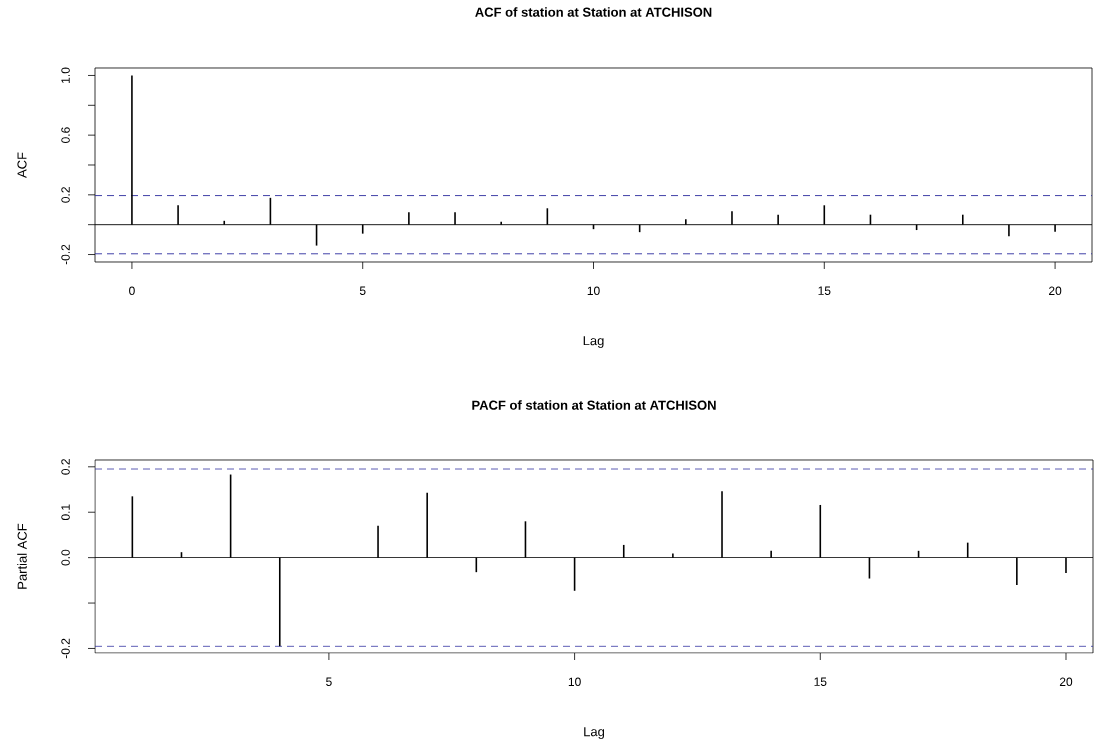 The height and width of the screenshot is (747, 1094). I want to click on y-tick-label: 0.0, so click(65, 557).